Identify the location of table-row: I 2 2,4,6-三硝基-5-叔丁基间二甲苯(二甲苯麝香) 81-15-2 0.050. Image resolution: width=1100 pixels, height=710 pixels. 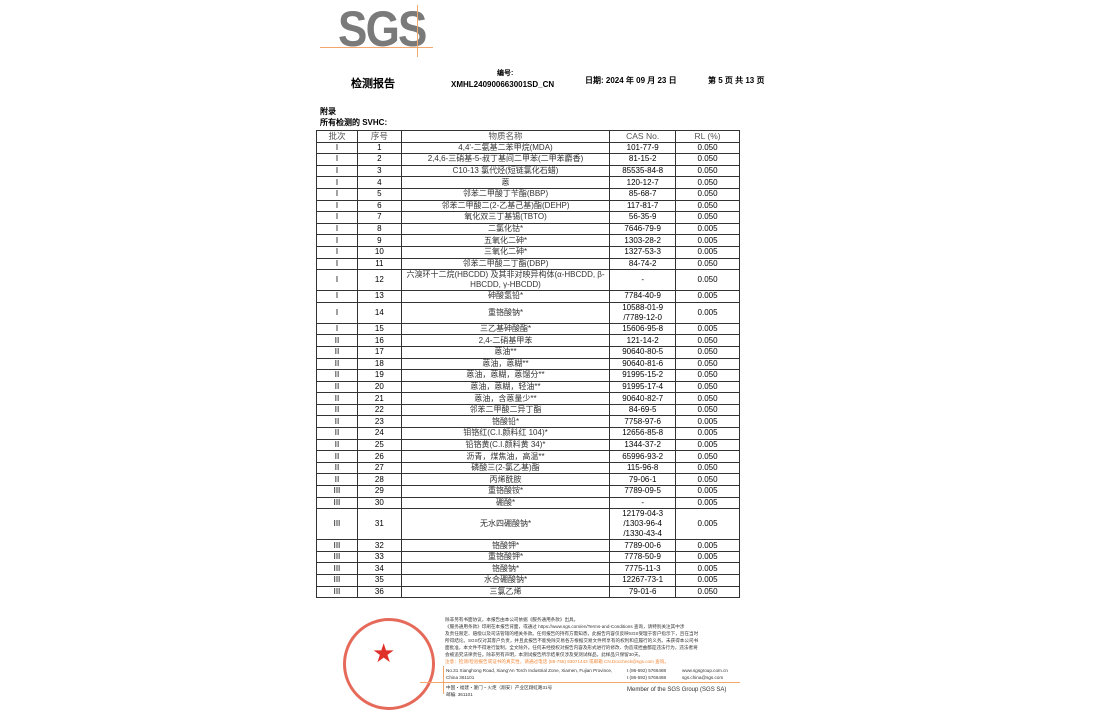
(528, 159).